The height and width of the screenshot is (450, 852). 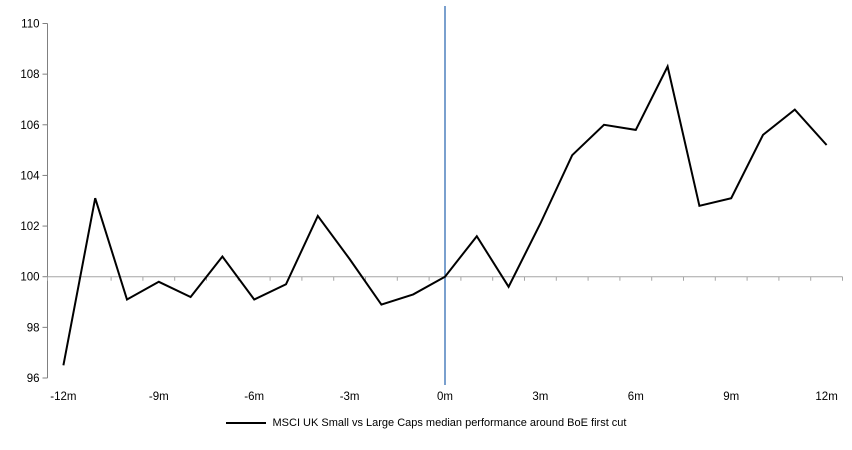 I want to click on x-tick-label: 6m, so click(x=636, y=397).